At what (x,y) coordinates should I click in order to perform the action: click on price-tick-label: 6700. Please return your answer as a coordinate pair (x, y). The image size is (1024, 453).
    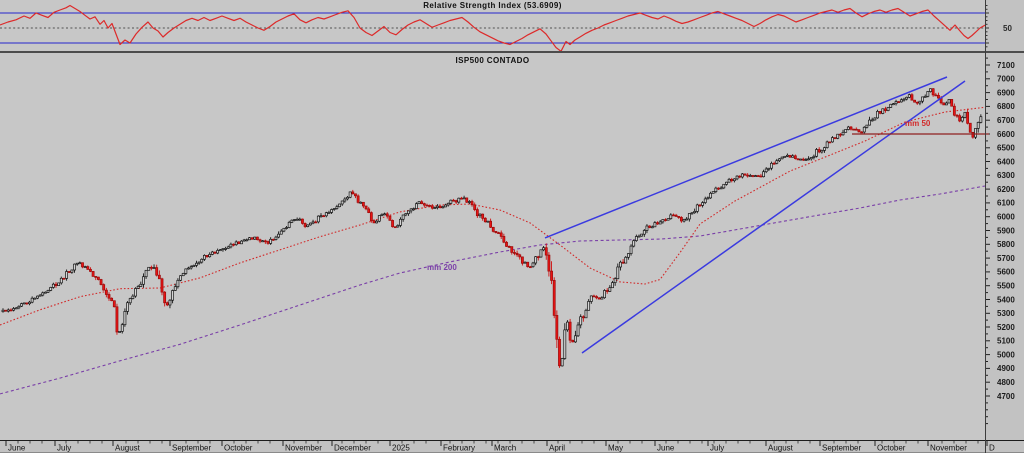
    Looking at the image, I should click on (1006, 120).